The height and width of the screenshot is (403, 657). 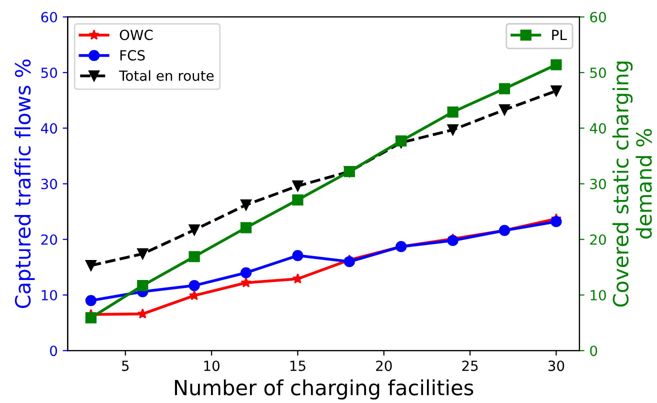 What do you see at coordinates (132, 55) in the screenshot?
I see `legend-label: FCS` at bounding box center [132, 55].